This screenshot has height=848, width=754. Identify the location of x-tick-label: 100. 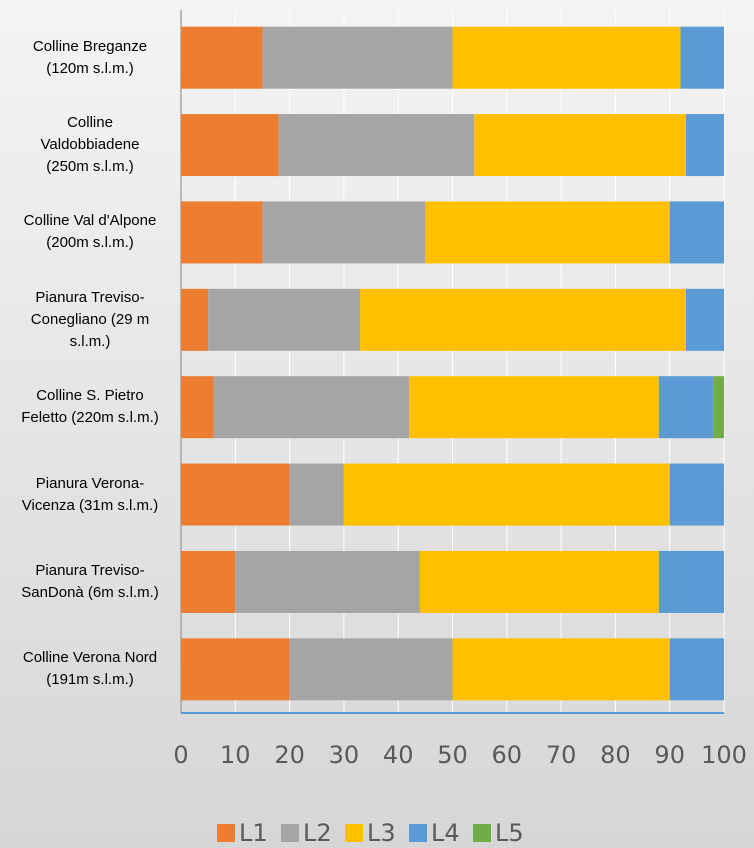
(724, 755).